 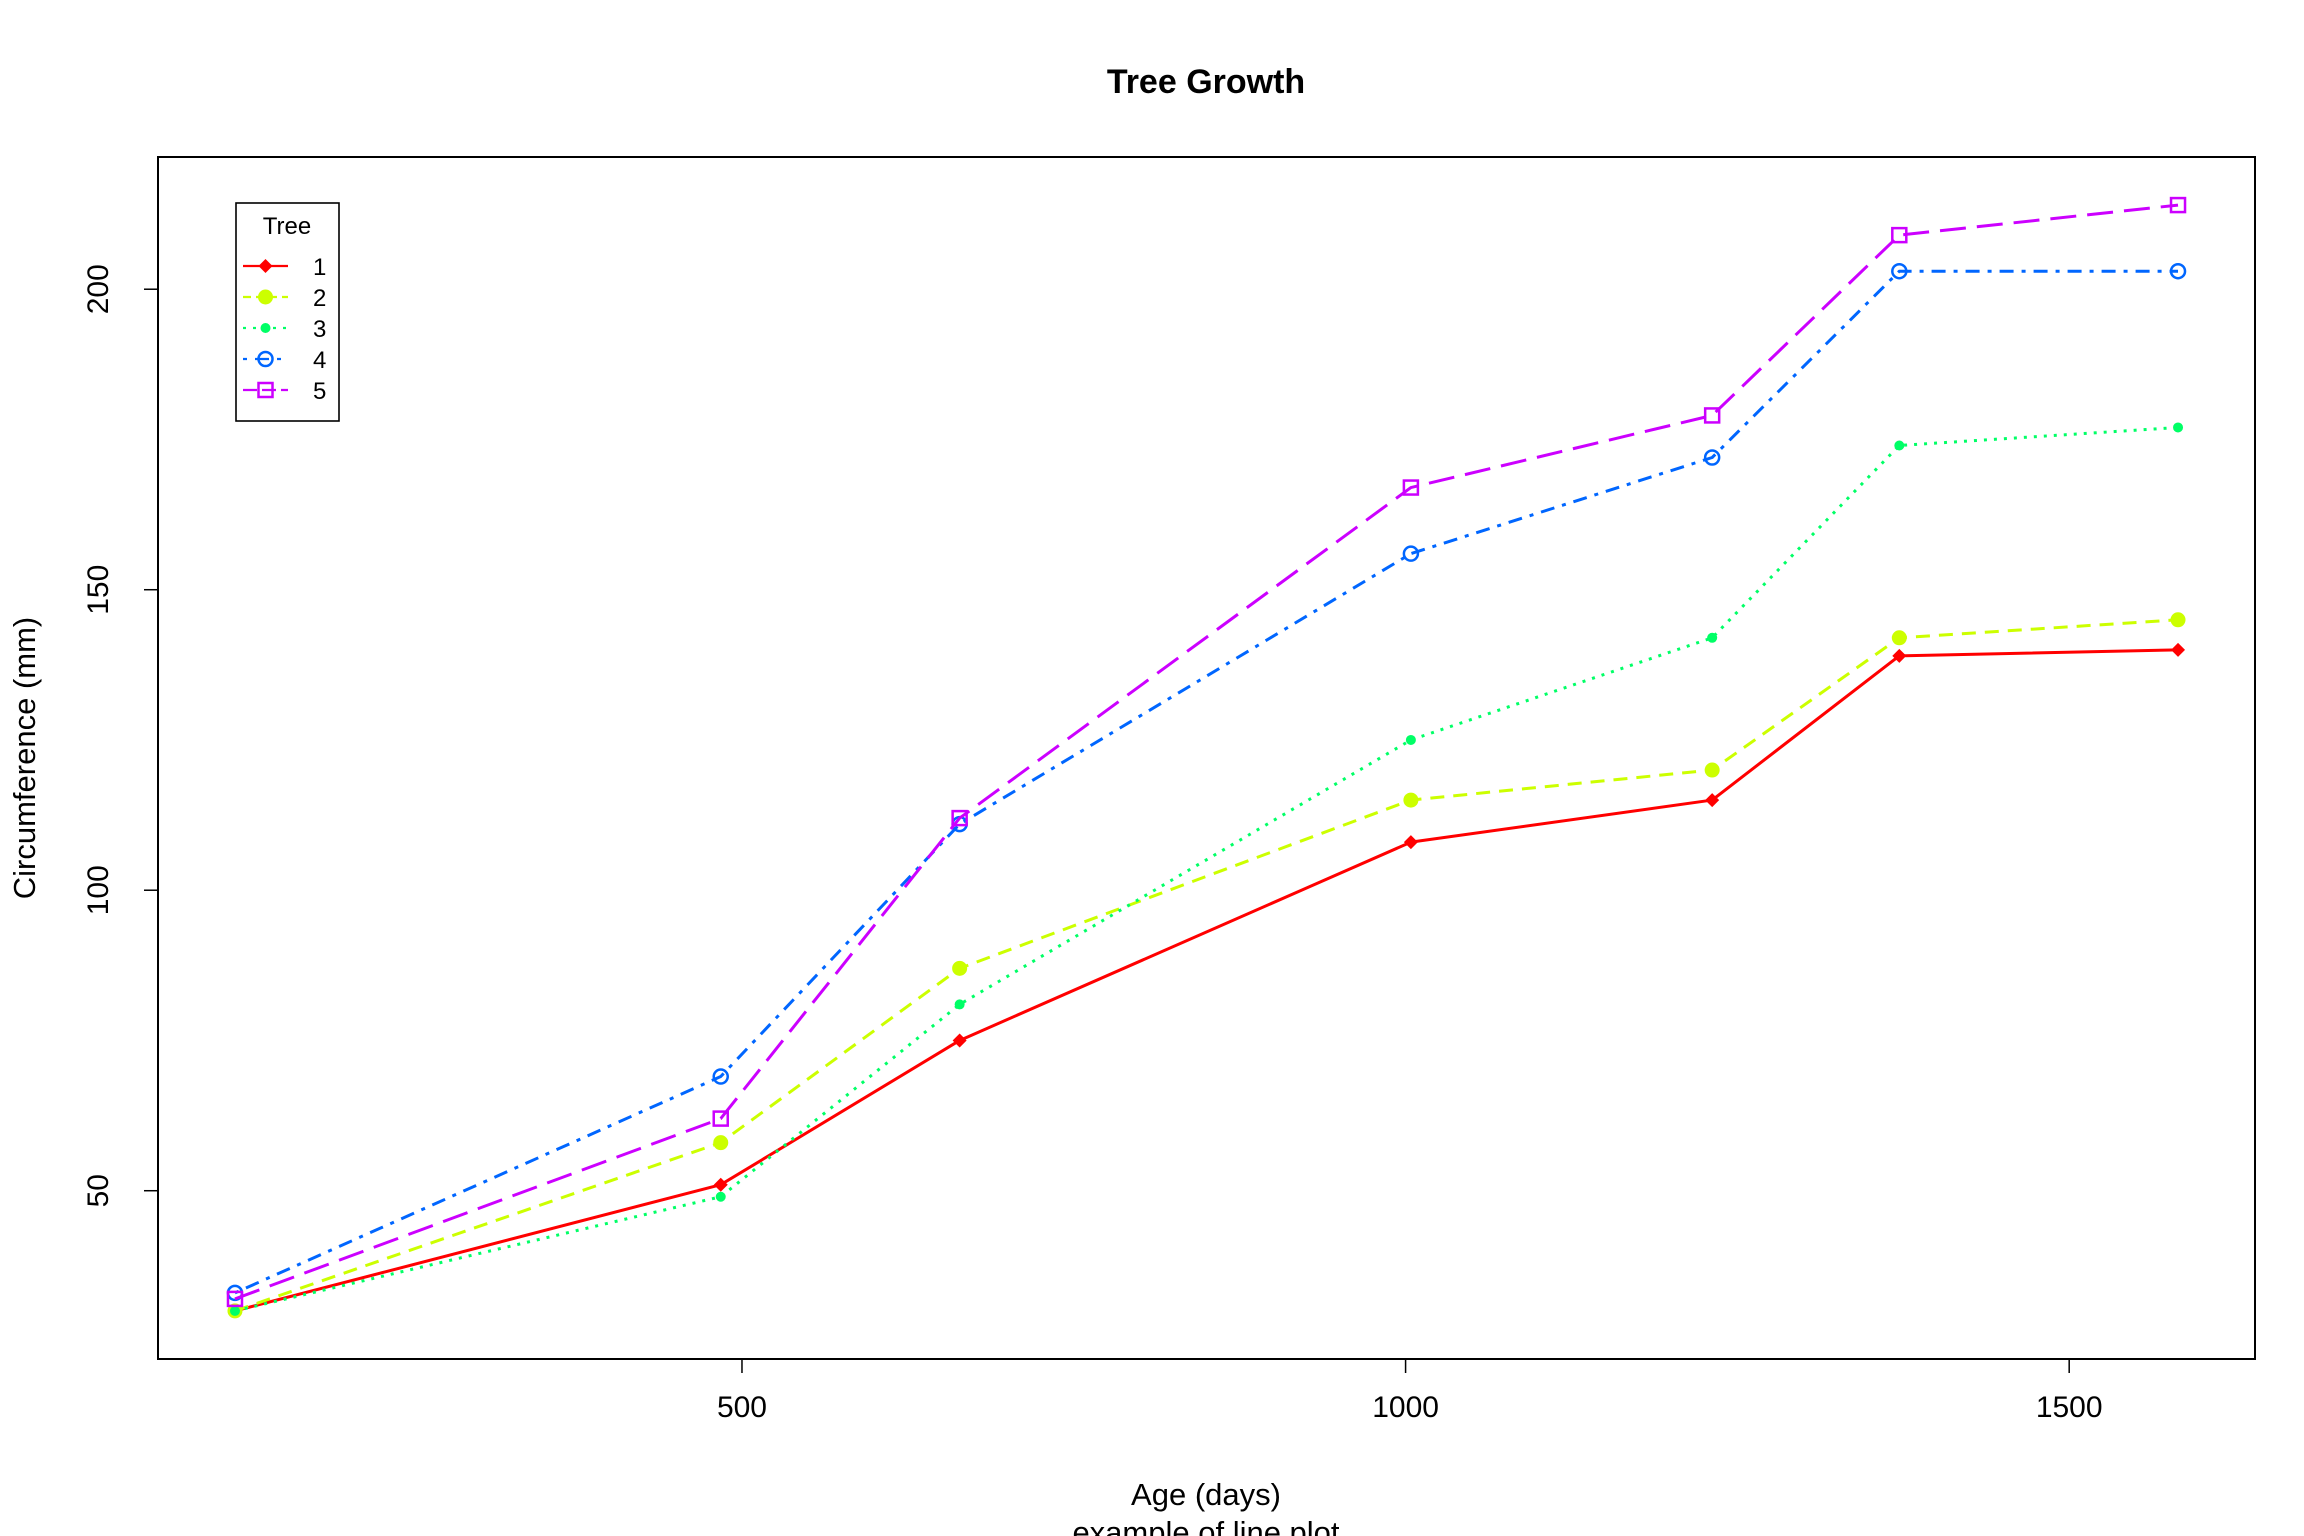 I want to click on y-tick-label: 50, so click(x=98, y=1190).